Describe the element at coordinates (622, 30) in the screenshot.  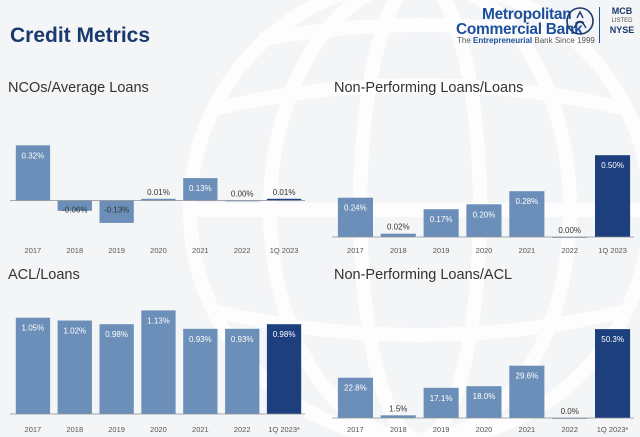
I see `ticker-exchange: NYSE` at that location.